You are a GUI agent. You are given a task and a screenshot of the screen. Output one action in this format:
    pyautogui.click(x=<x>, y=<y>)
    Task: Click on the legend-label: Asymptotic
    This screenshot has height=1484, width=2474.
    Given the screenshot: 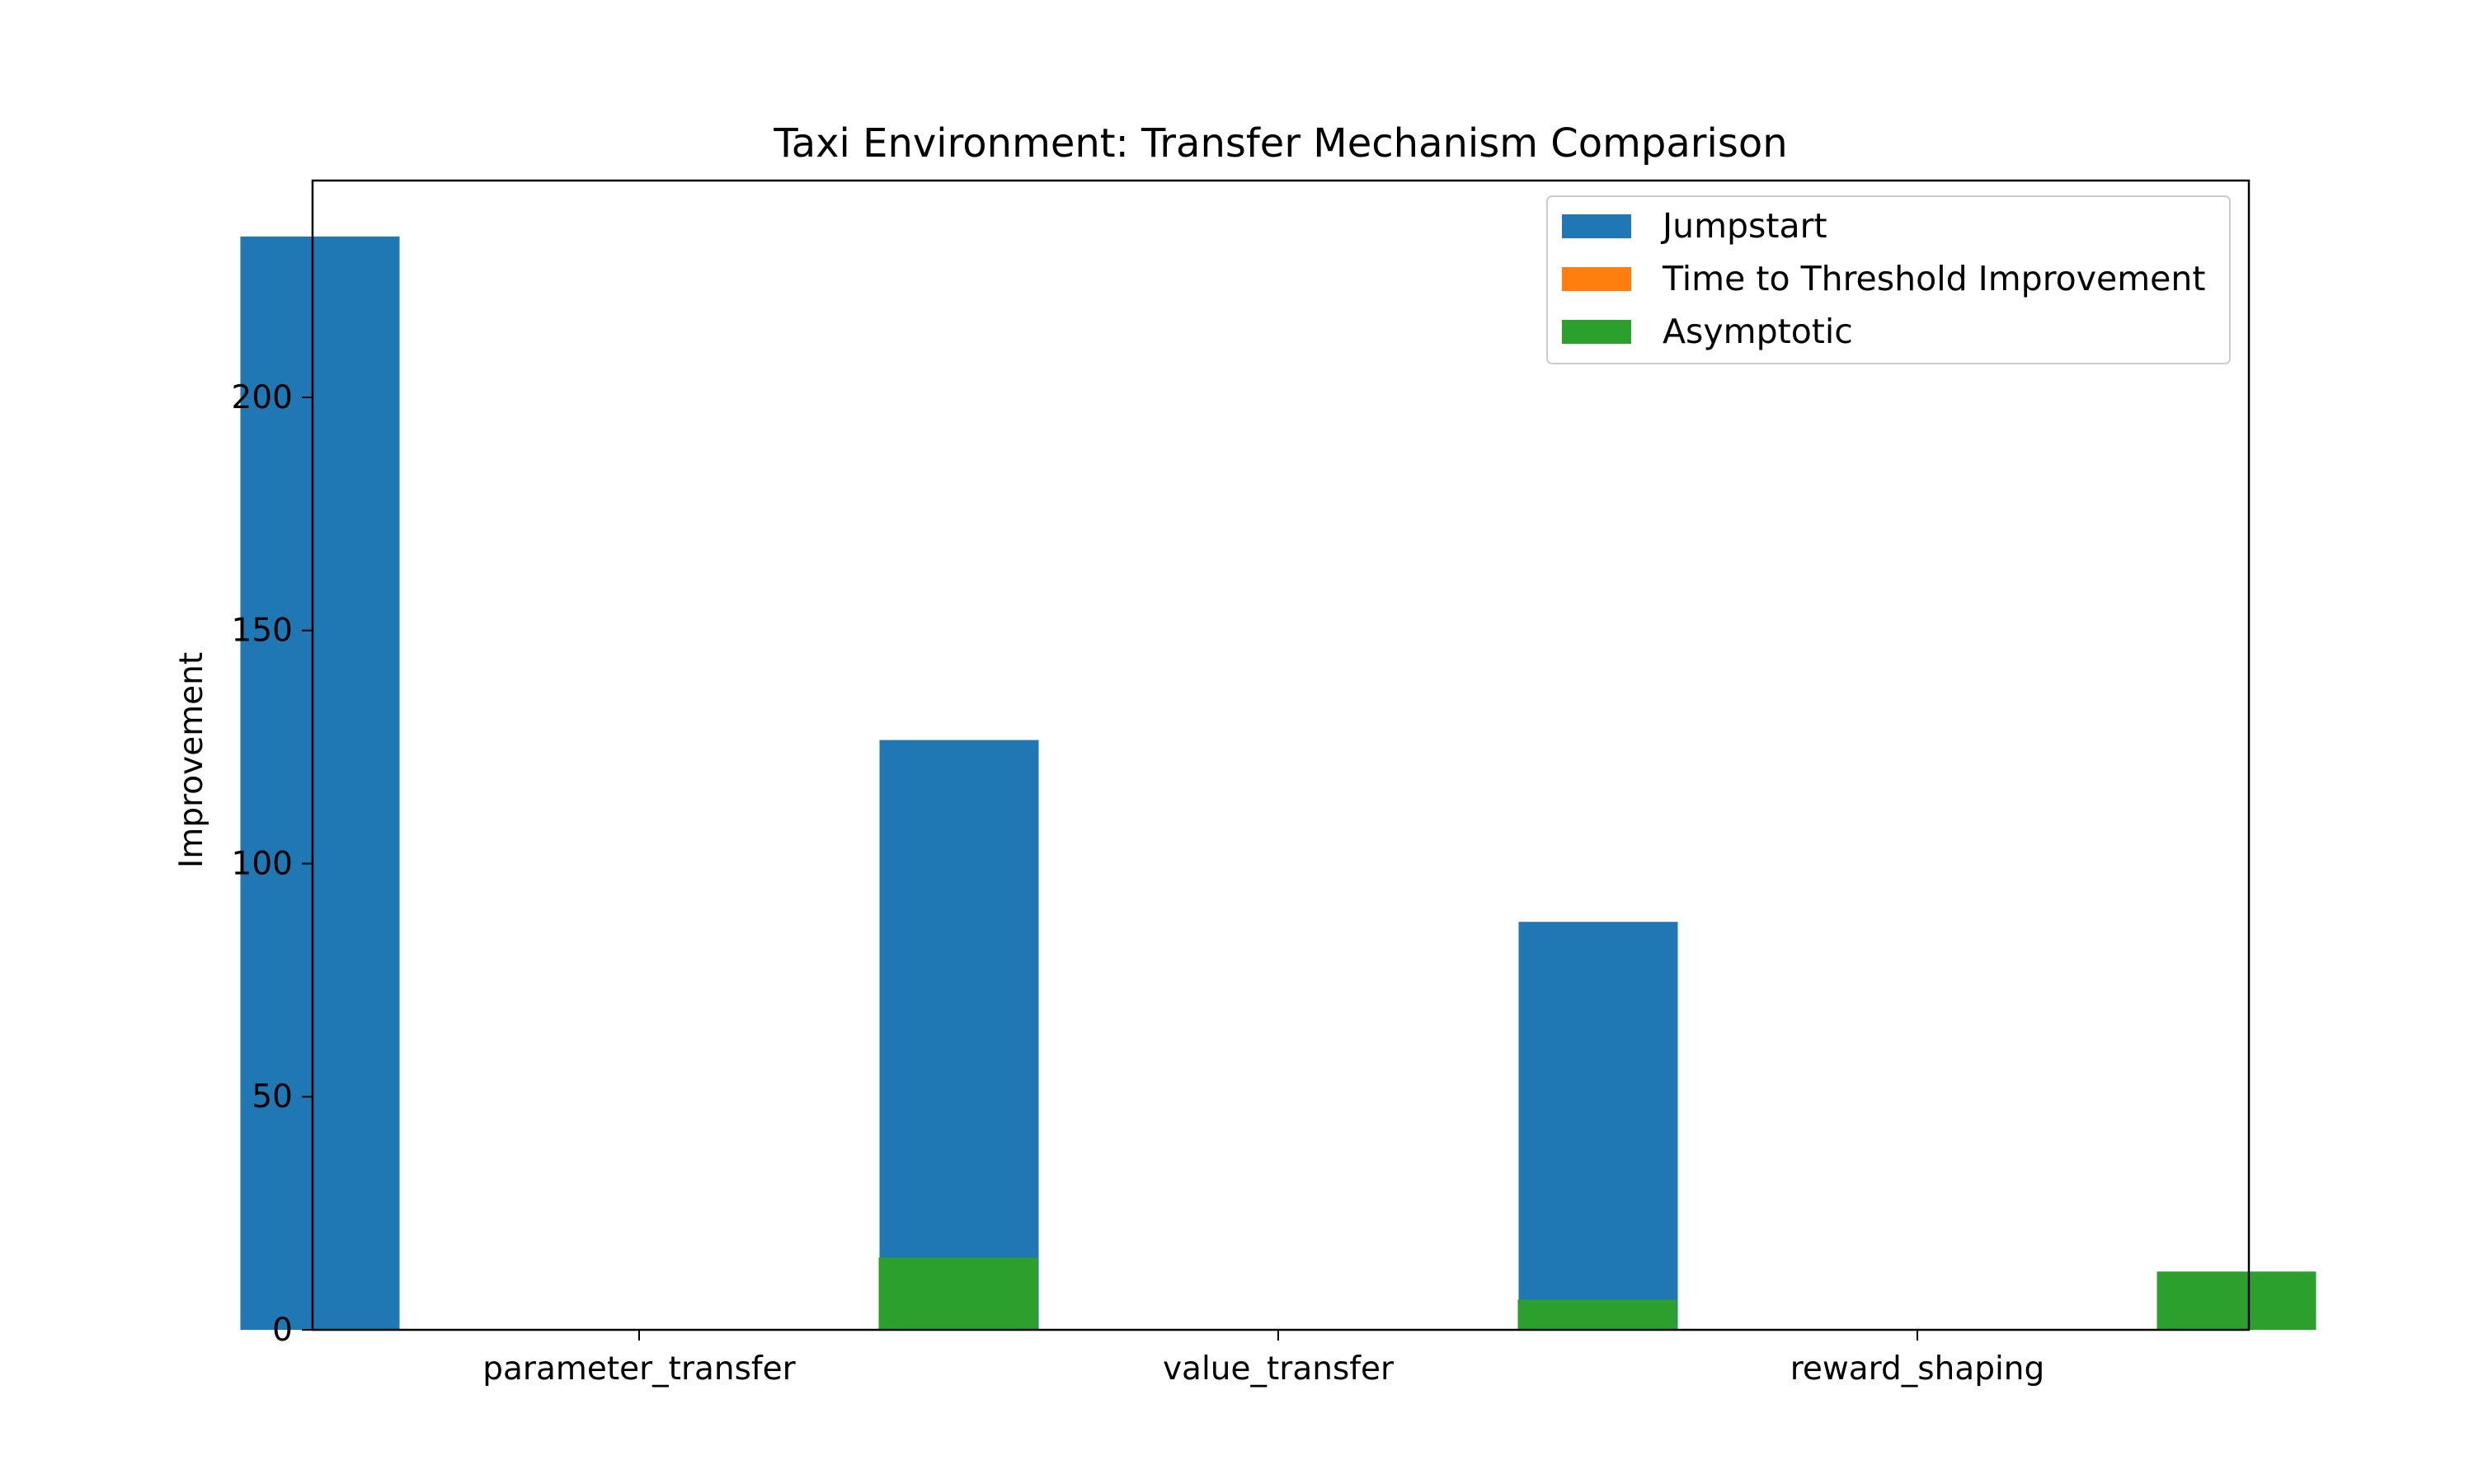 What is the action you would take?
    pyautogui.click(x=1758, y=331)
    